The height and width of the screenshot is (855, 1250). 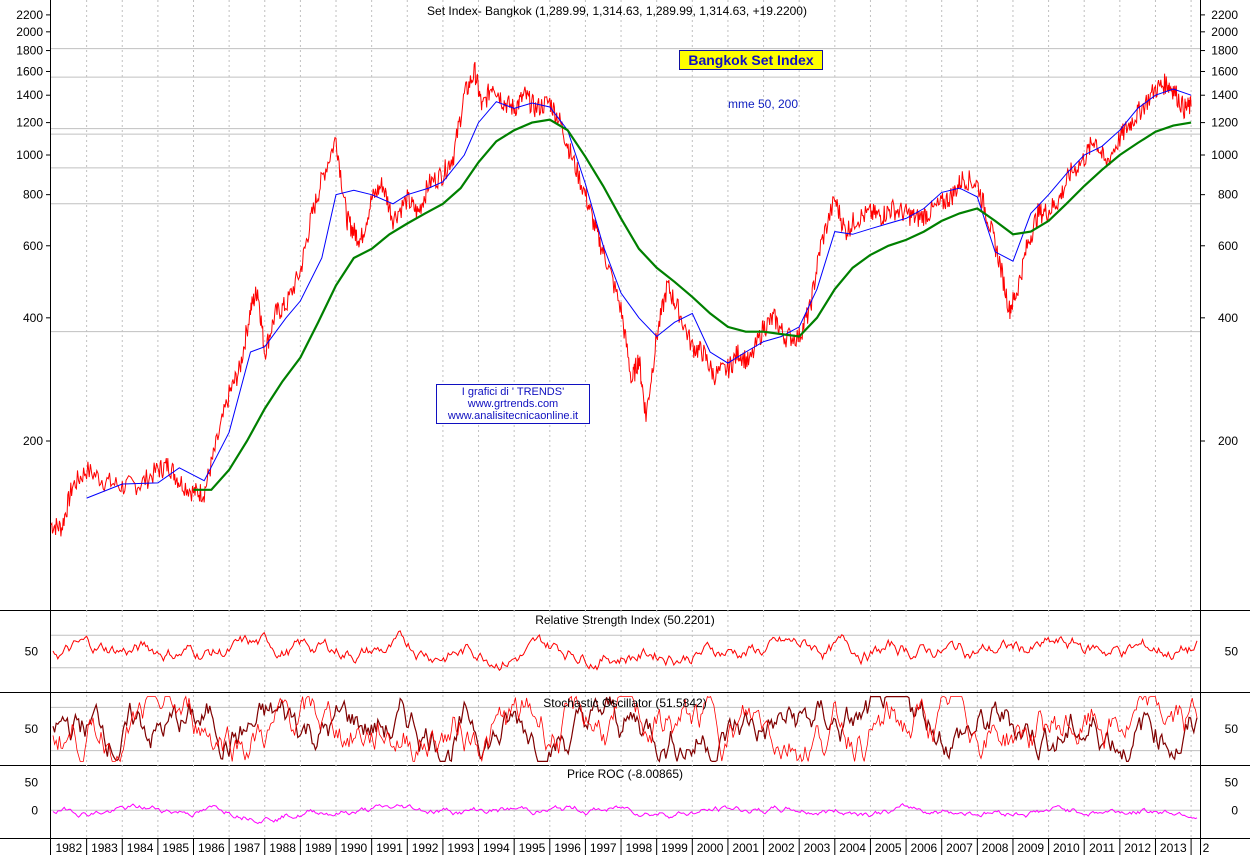 What do you see at coordinates (1102, 848) in the screenshot?
I see `x-tick-label: 2011` at bounding box center [1102, 848].